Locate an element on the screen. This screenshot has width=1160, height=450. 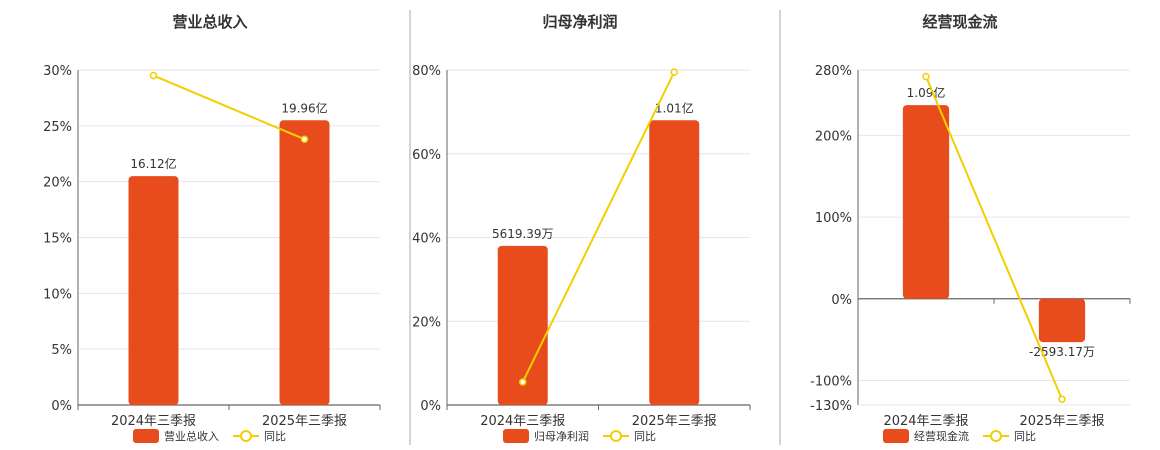
y-tick-label: 40% is located at coordinates (426, 239).